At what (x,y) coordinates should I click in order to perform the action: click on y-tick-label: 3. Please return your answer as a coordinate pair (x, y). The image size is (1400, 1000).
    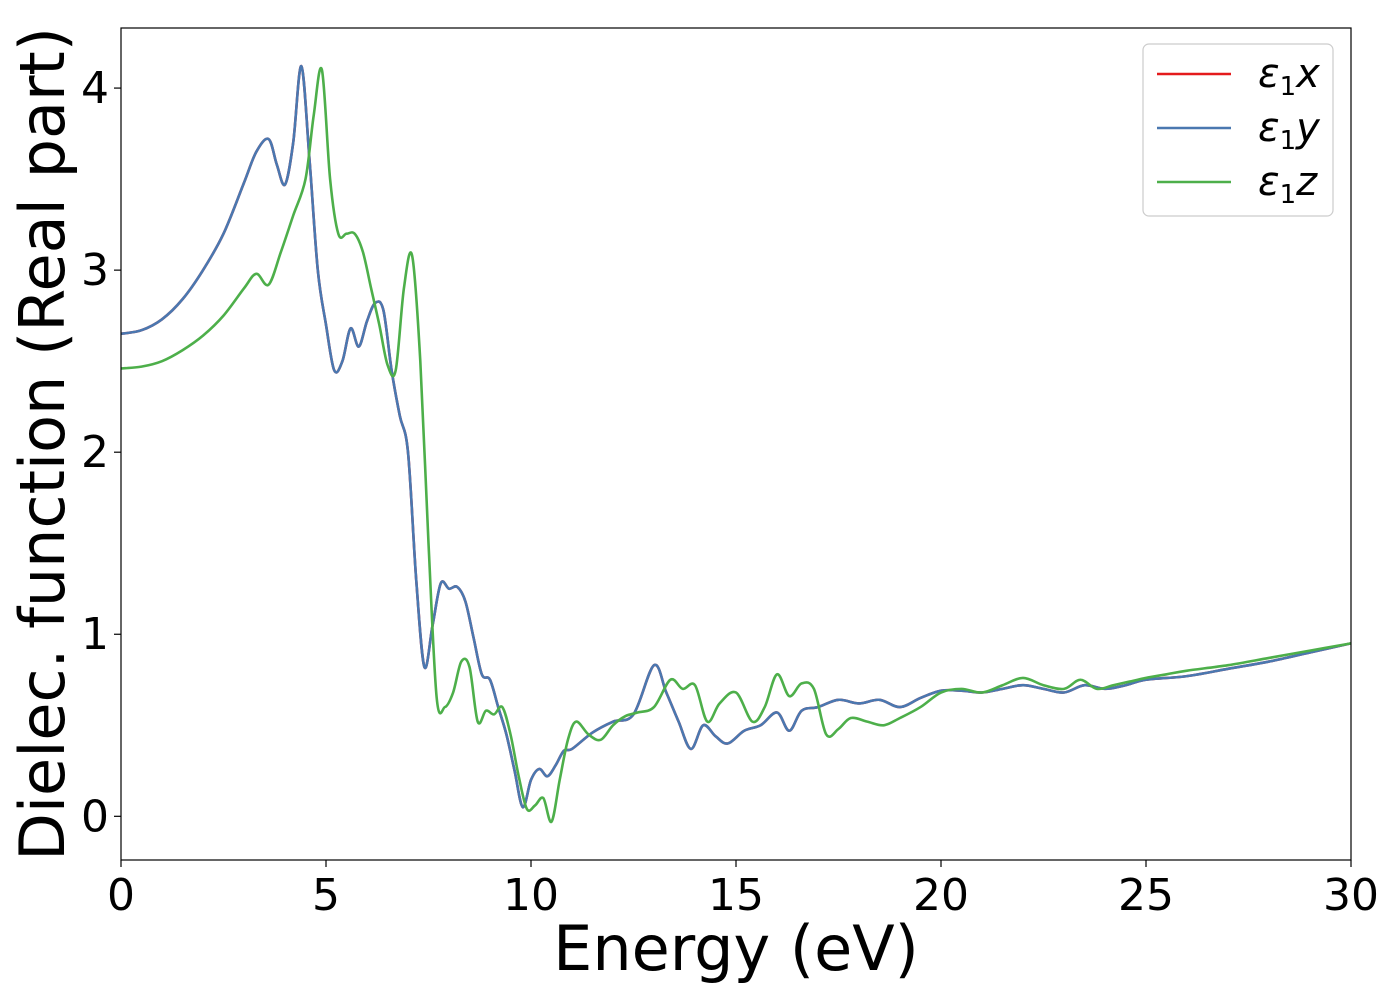
    Looking at the image, I should click on (95, 270).